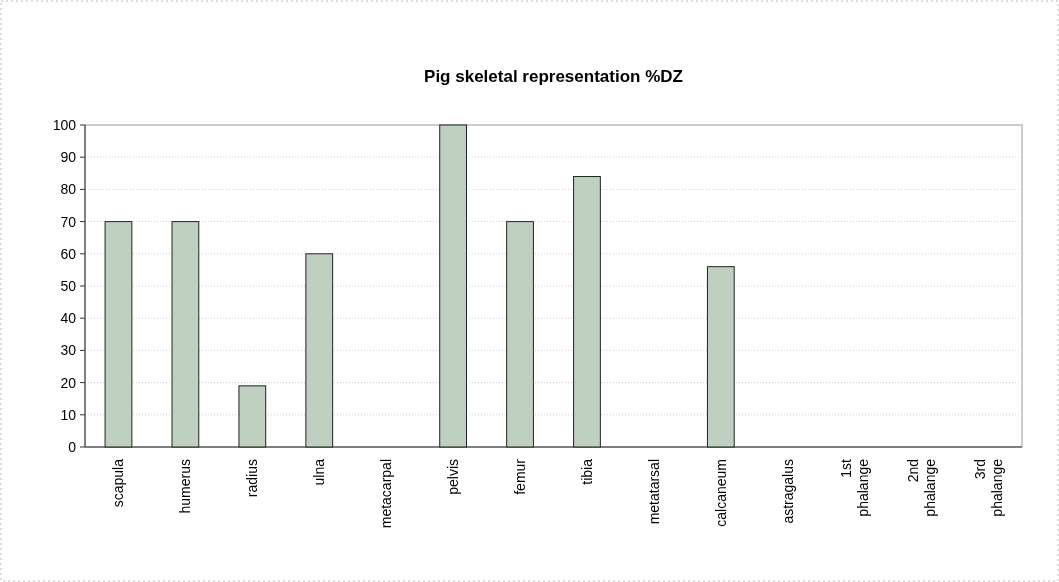  What do you see at coordinates (68, 221) in the screenshot?
I see `y-tick-label: 70` at bounding box center [68, 221].